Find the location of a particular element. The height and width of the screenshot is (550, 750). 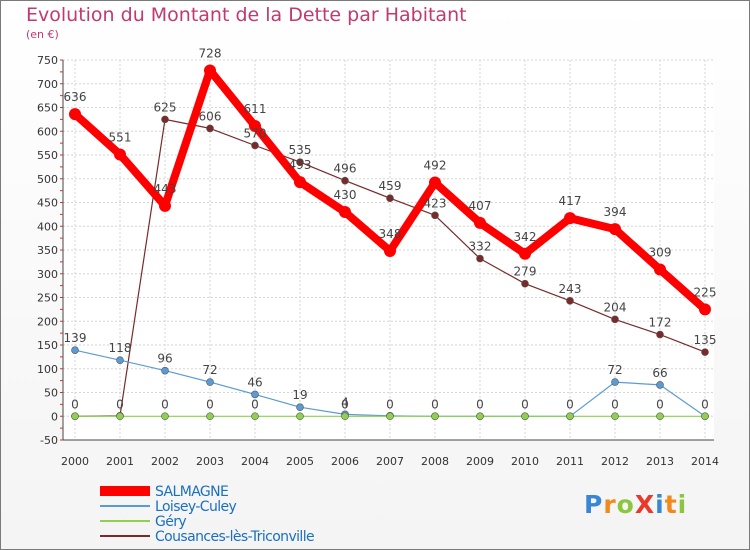

data-label: 443 is located at coordinates (165, 189).